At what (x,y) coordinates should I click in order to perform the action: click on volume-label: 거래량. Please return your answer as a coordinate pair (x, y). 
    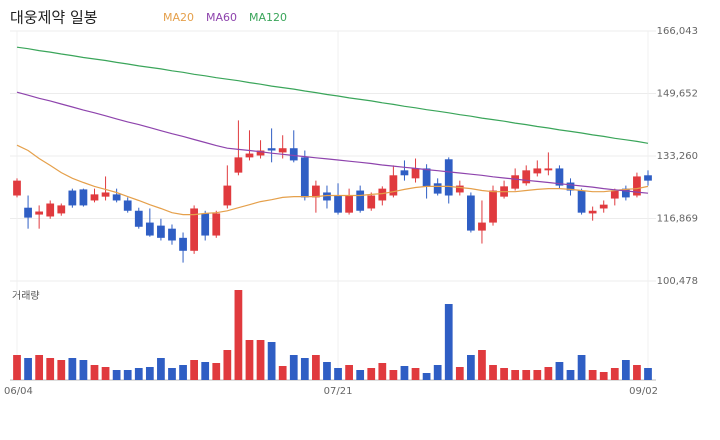
    Looking at the image, I should click on (26, 296).